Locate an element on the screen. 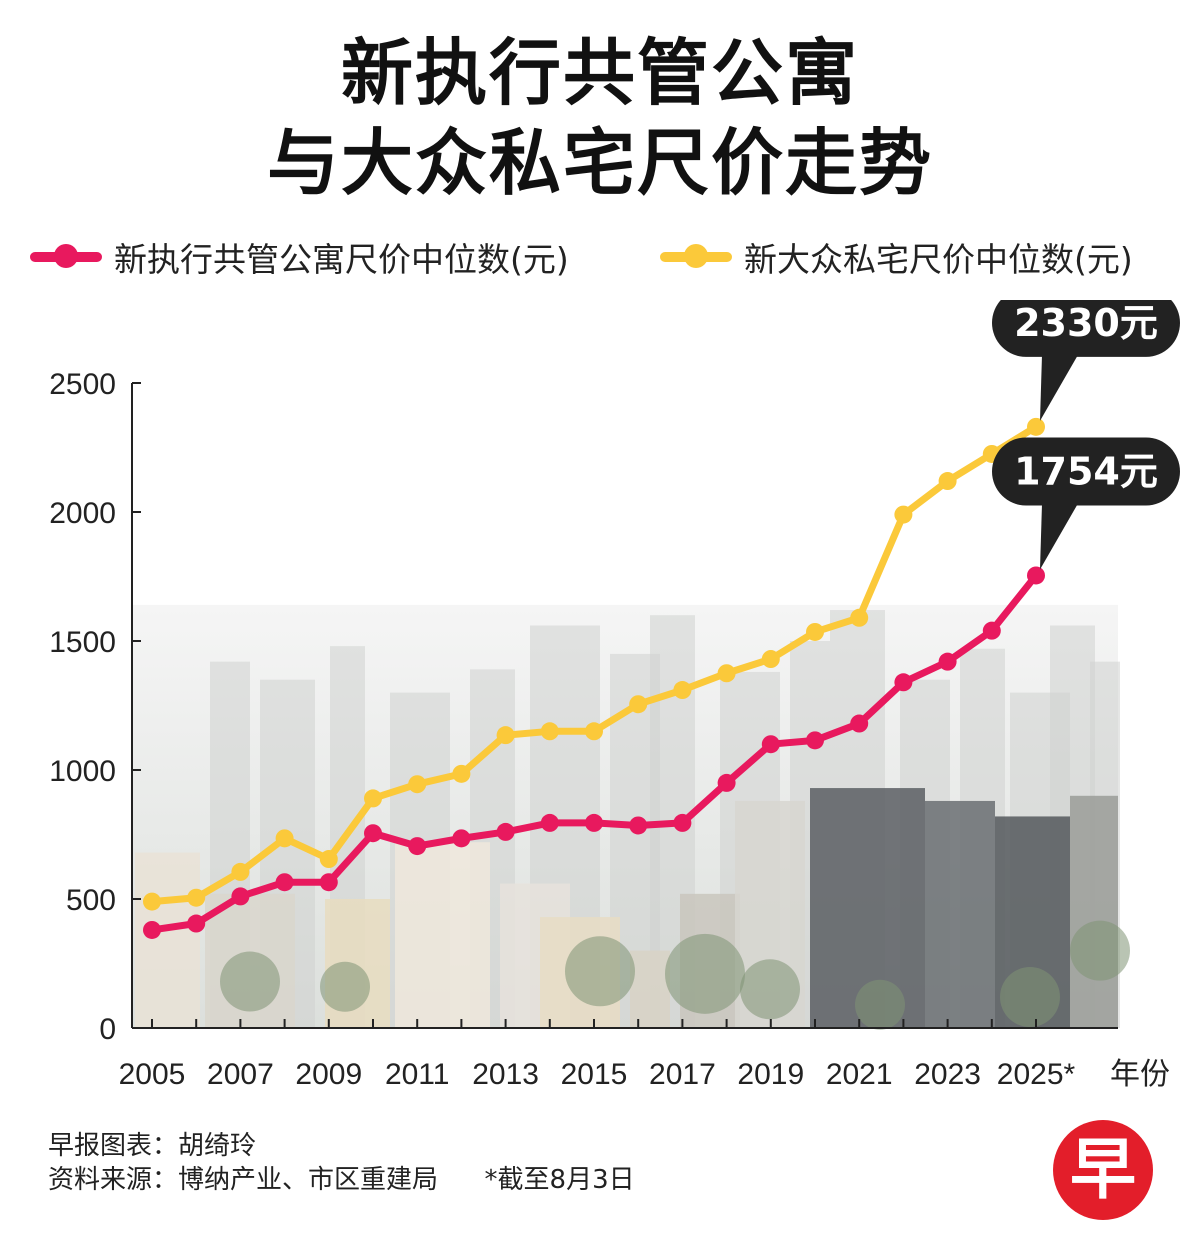 The height and width of the screenshot is (1250, 1200). legend-item-private: 新大众私宅尺价中位数(元) is located at coordinates (896, 257).